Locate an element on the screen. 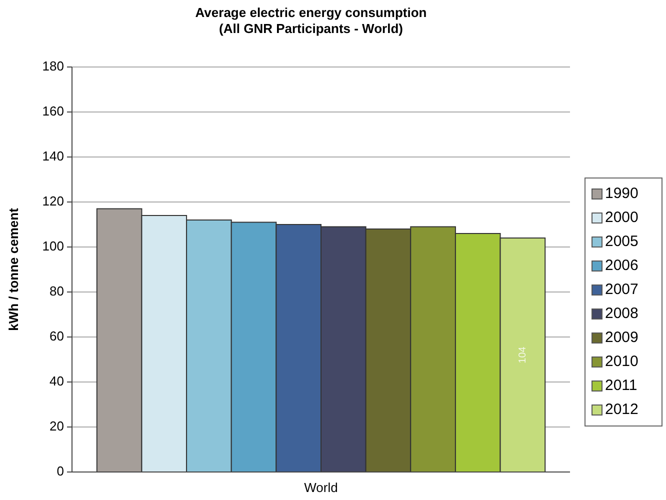 This screenshot has height=500, width=666. y-tick-label: 140 is located at coordinates (53, 156).